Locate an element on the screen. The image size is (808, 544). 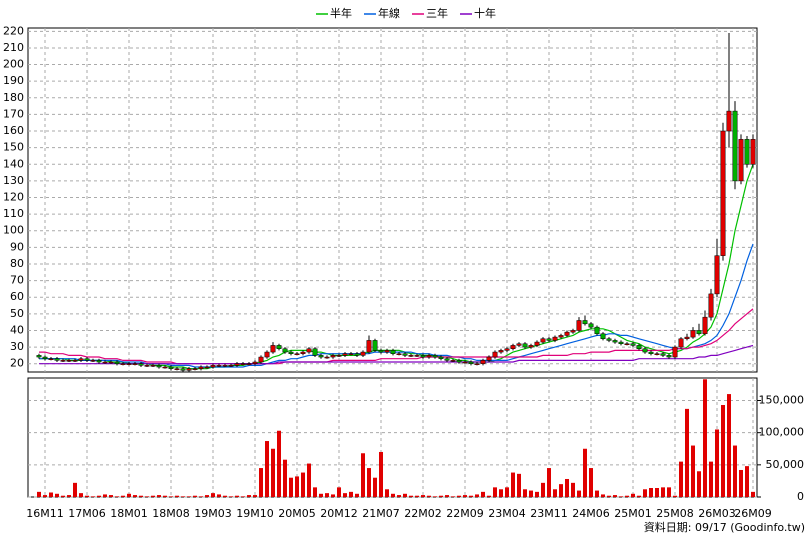
y-tick-label: 160 is located at coordinates (13, 130).